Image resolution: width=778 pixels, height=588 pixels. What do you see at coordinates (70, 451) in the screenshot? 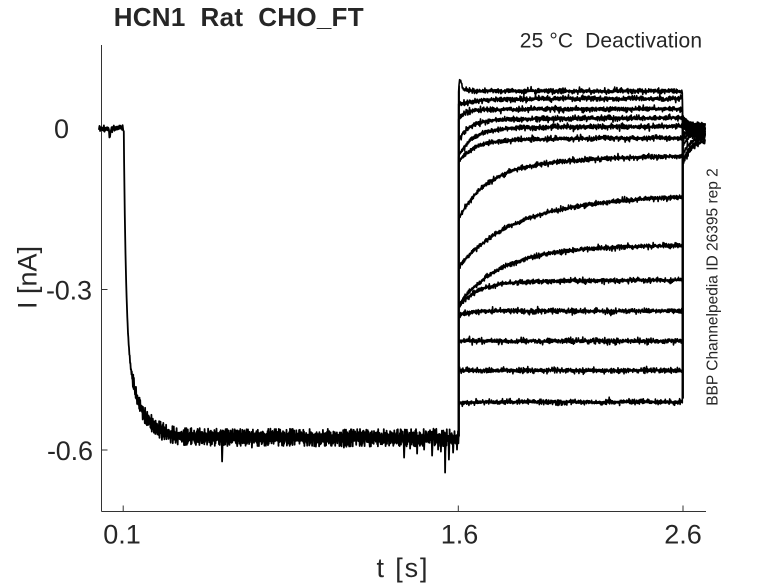
I see `svg-text: -0.6` at bounding box center [70, 451].